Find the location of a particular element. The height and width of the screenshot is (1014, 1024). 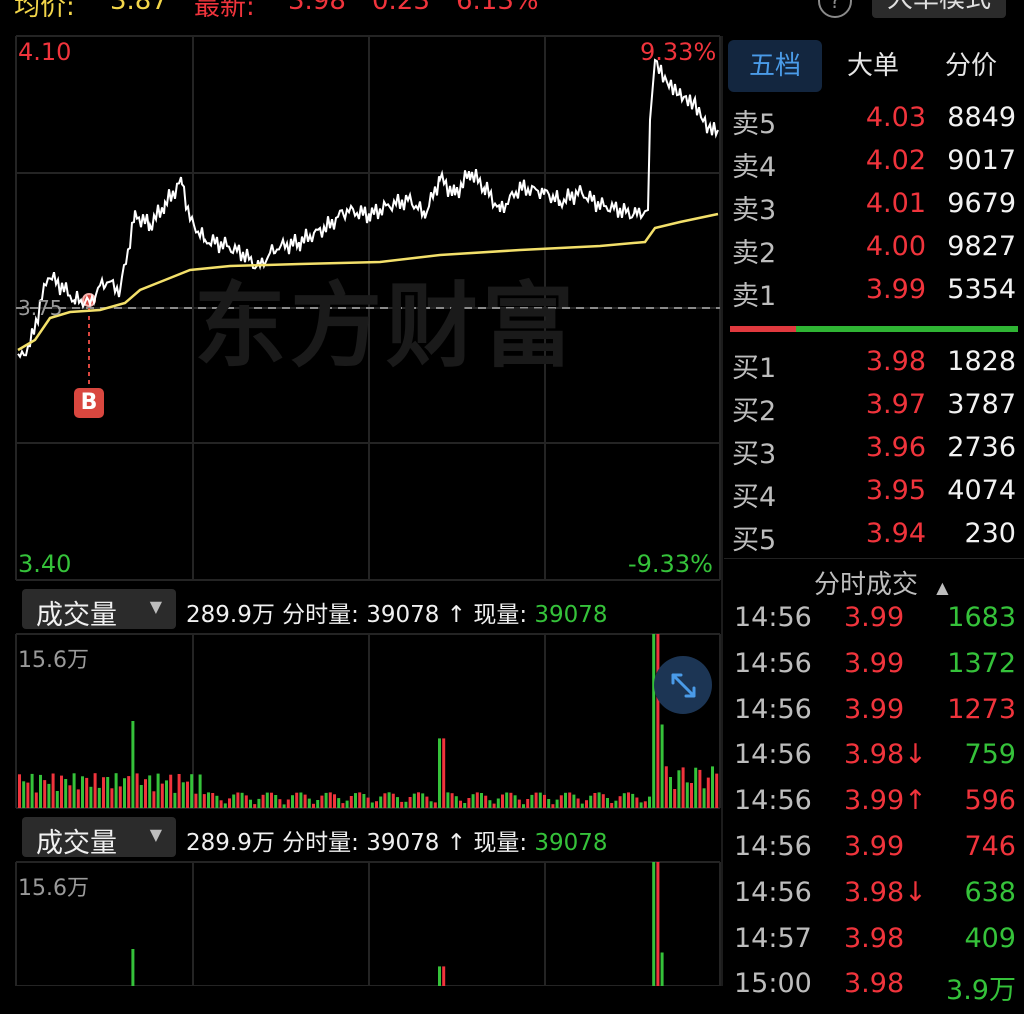

trade-row: 14:56 3.98↓ 638 is located at coordinates (874, 900).